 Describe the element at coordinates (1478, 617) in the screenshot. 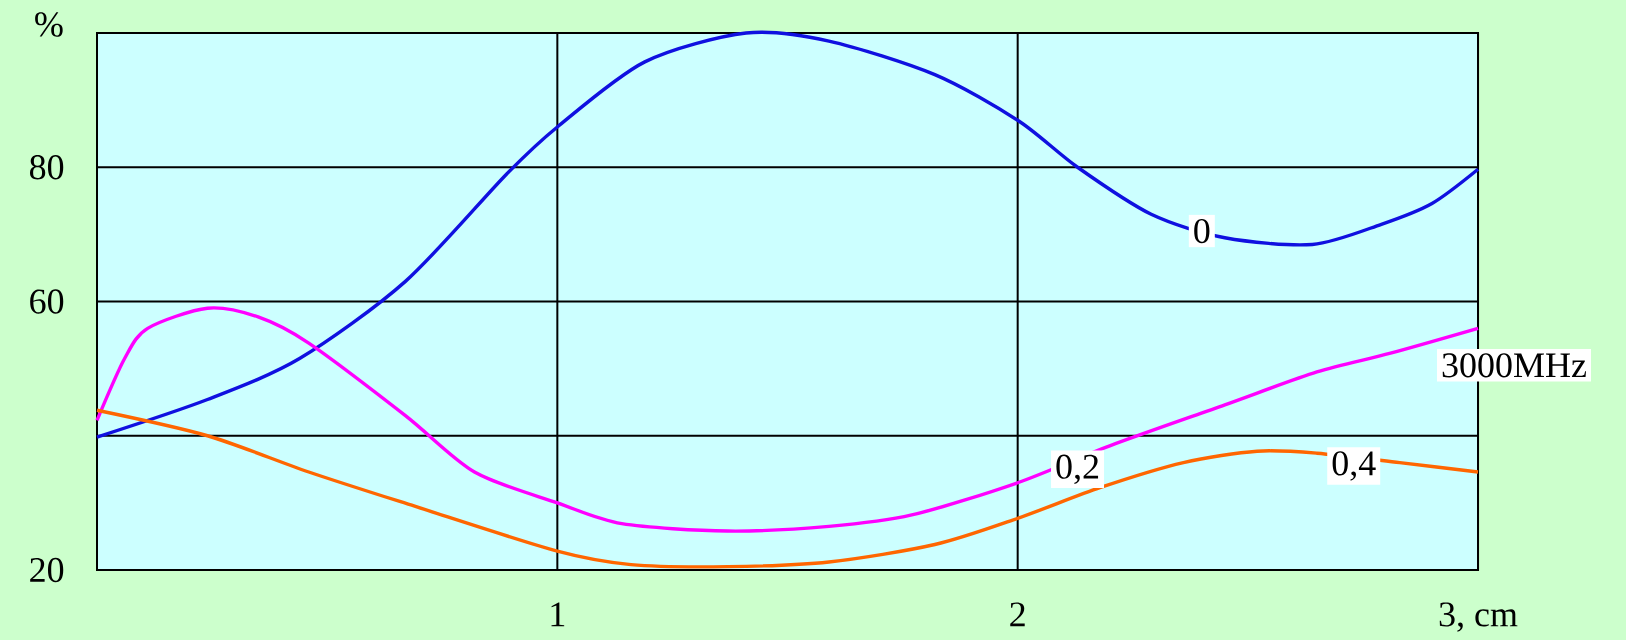

I see `x-tick-label: 3, cm` at that location.